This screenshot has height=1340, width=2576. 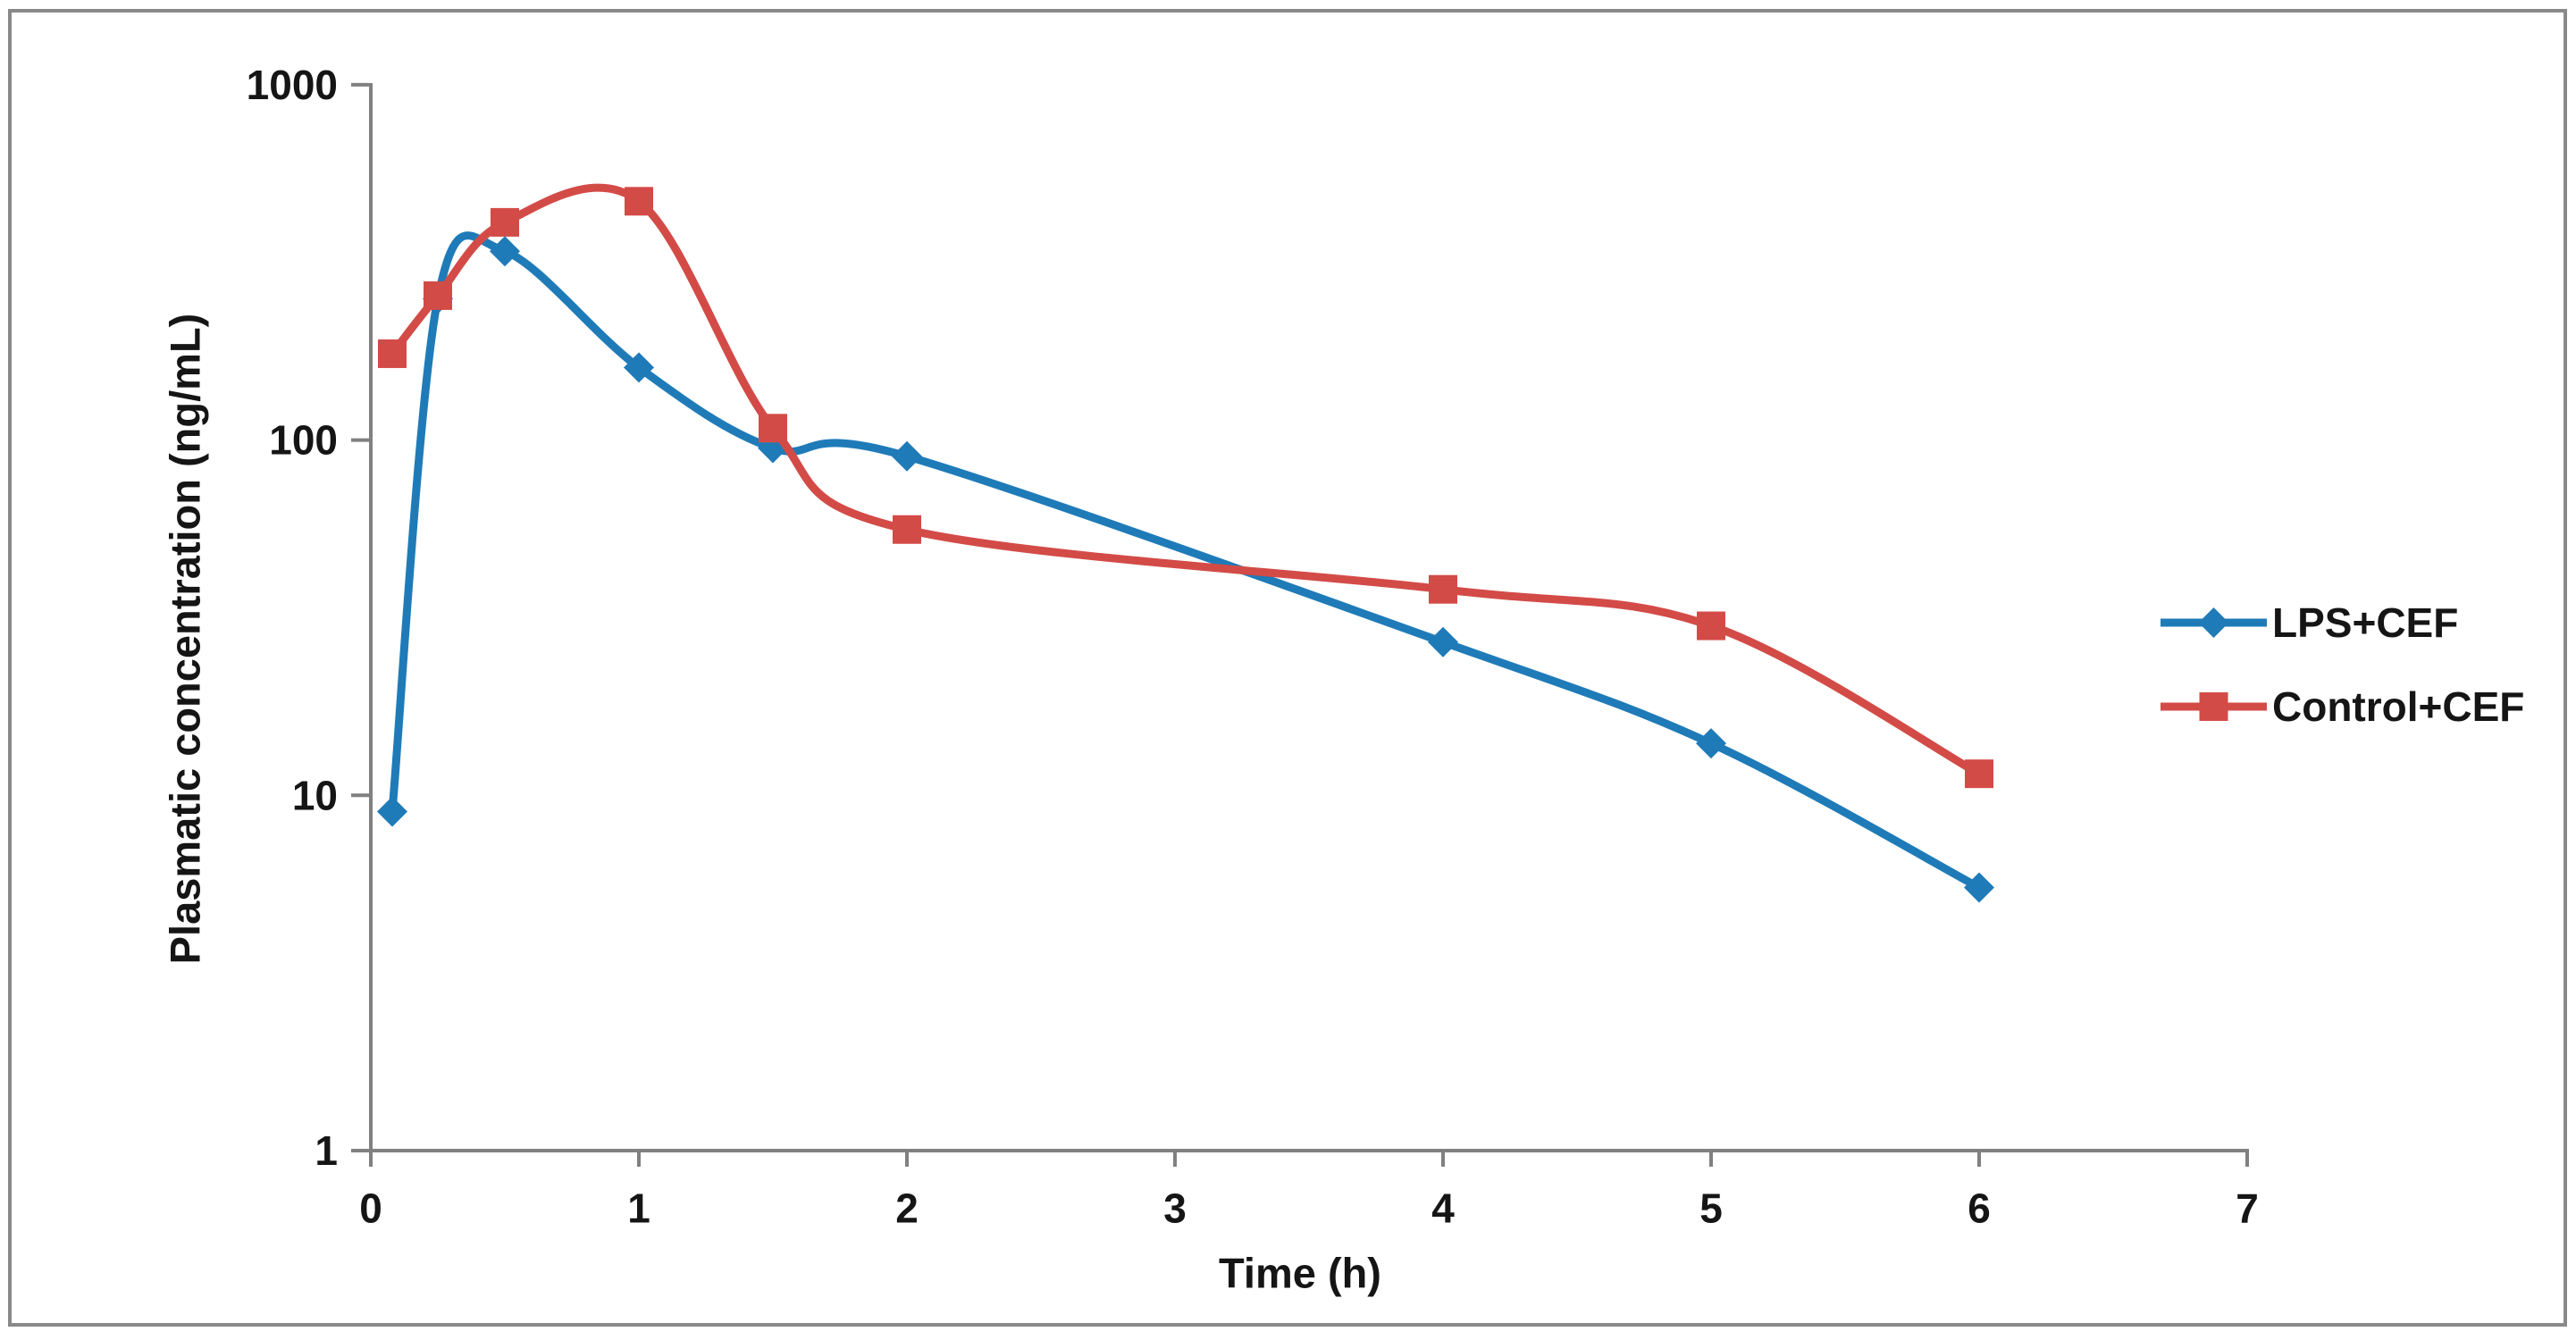 I want to click on y-axis-title: Plasmatic concentration (ng/mL), so click(x=186, y=639).